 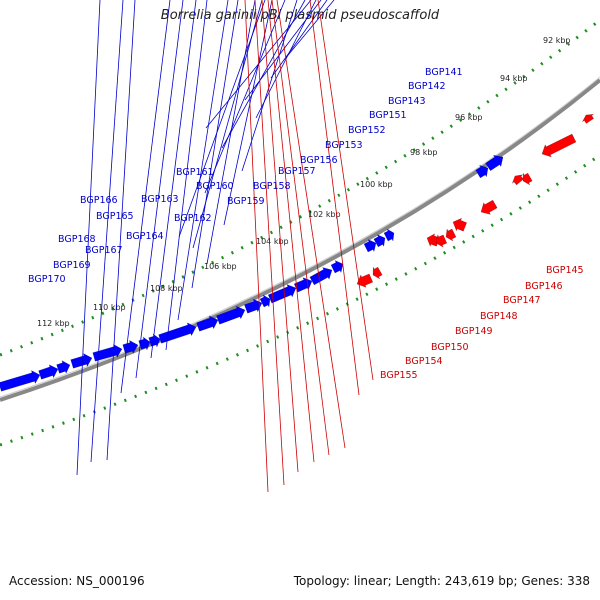 I want to click on leader-line-bgp160, so click(x=227, y=124).